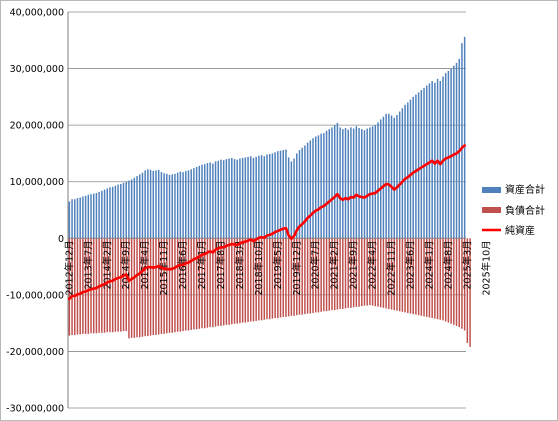  Describe the element at coordinates (37, 13) in the screenshot. I see `y-tick-label: 40,000,000` at that location.